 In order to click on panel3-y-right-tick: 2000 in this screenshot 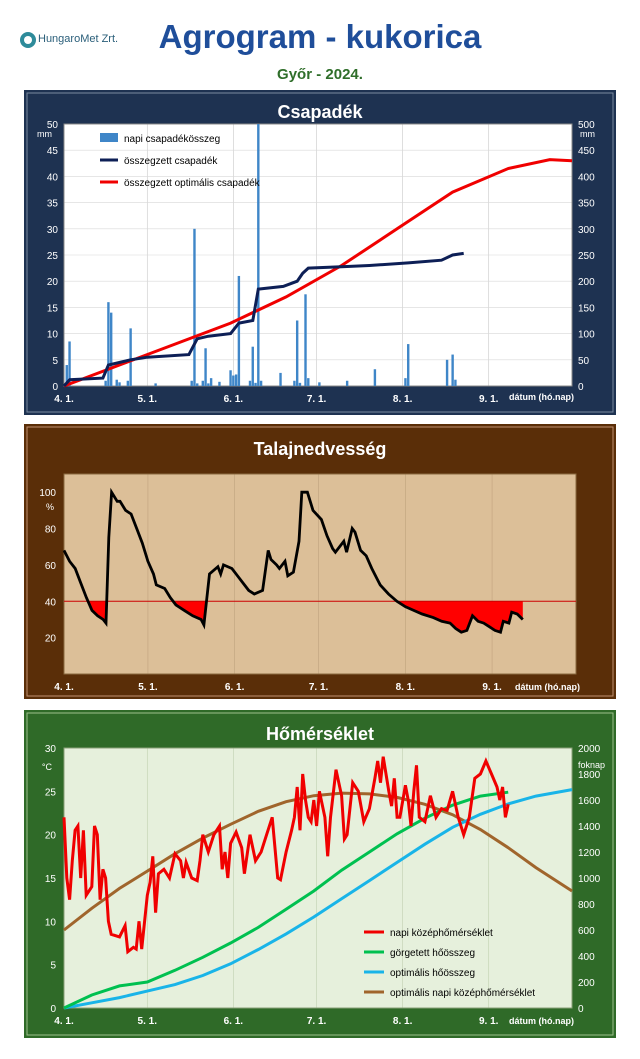, I will do `click(589, 749)`.